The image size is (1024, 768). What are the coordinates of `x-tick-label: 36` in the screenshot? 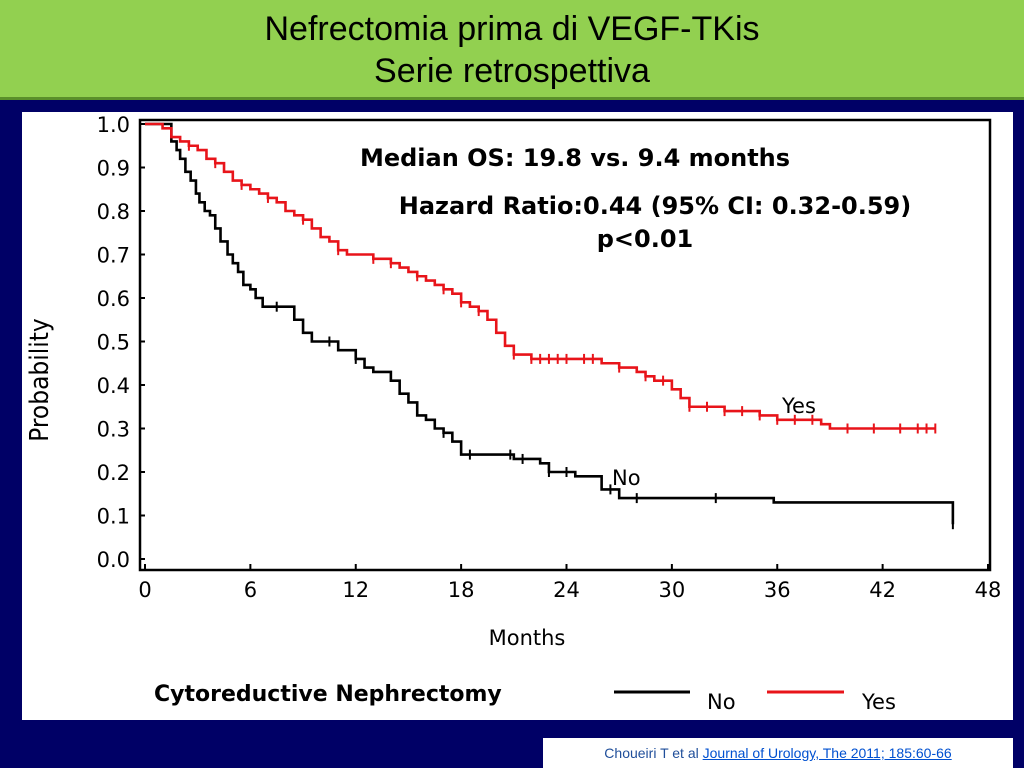 It's located at (777, 590).